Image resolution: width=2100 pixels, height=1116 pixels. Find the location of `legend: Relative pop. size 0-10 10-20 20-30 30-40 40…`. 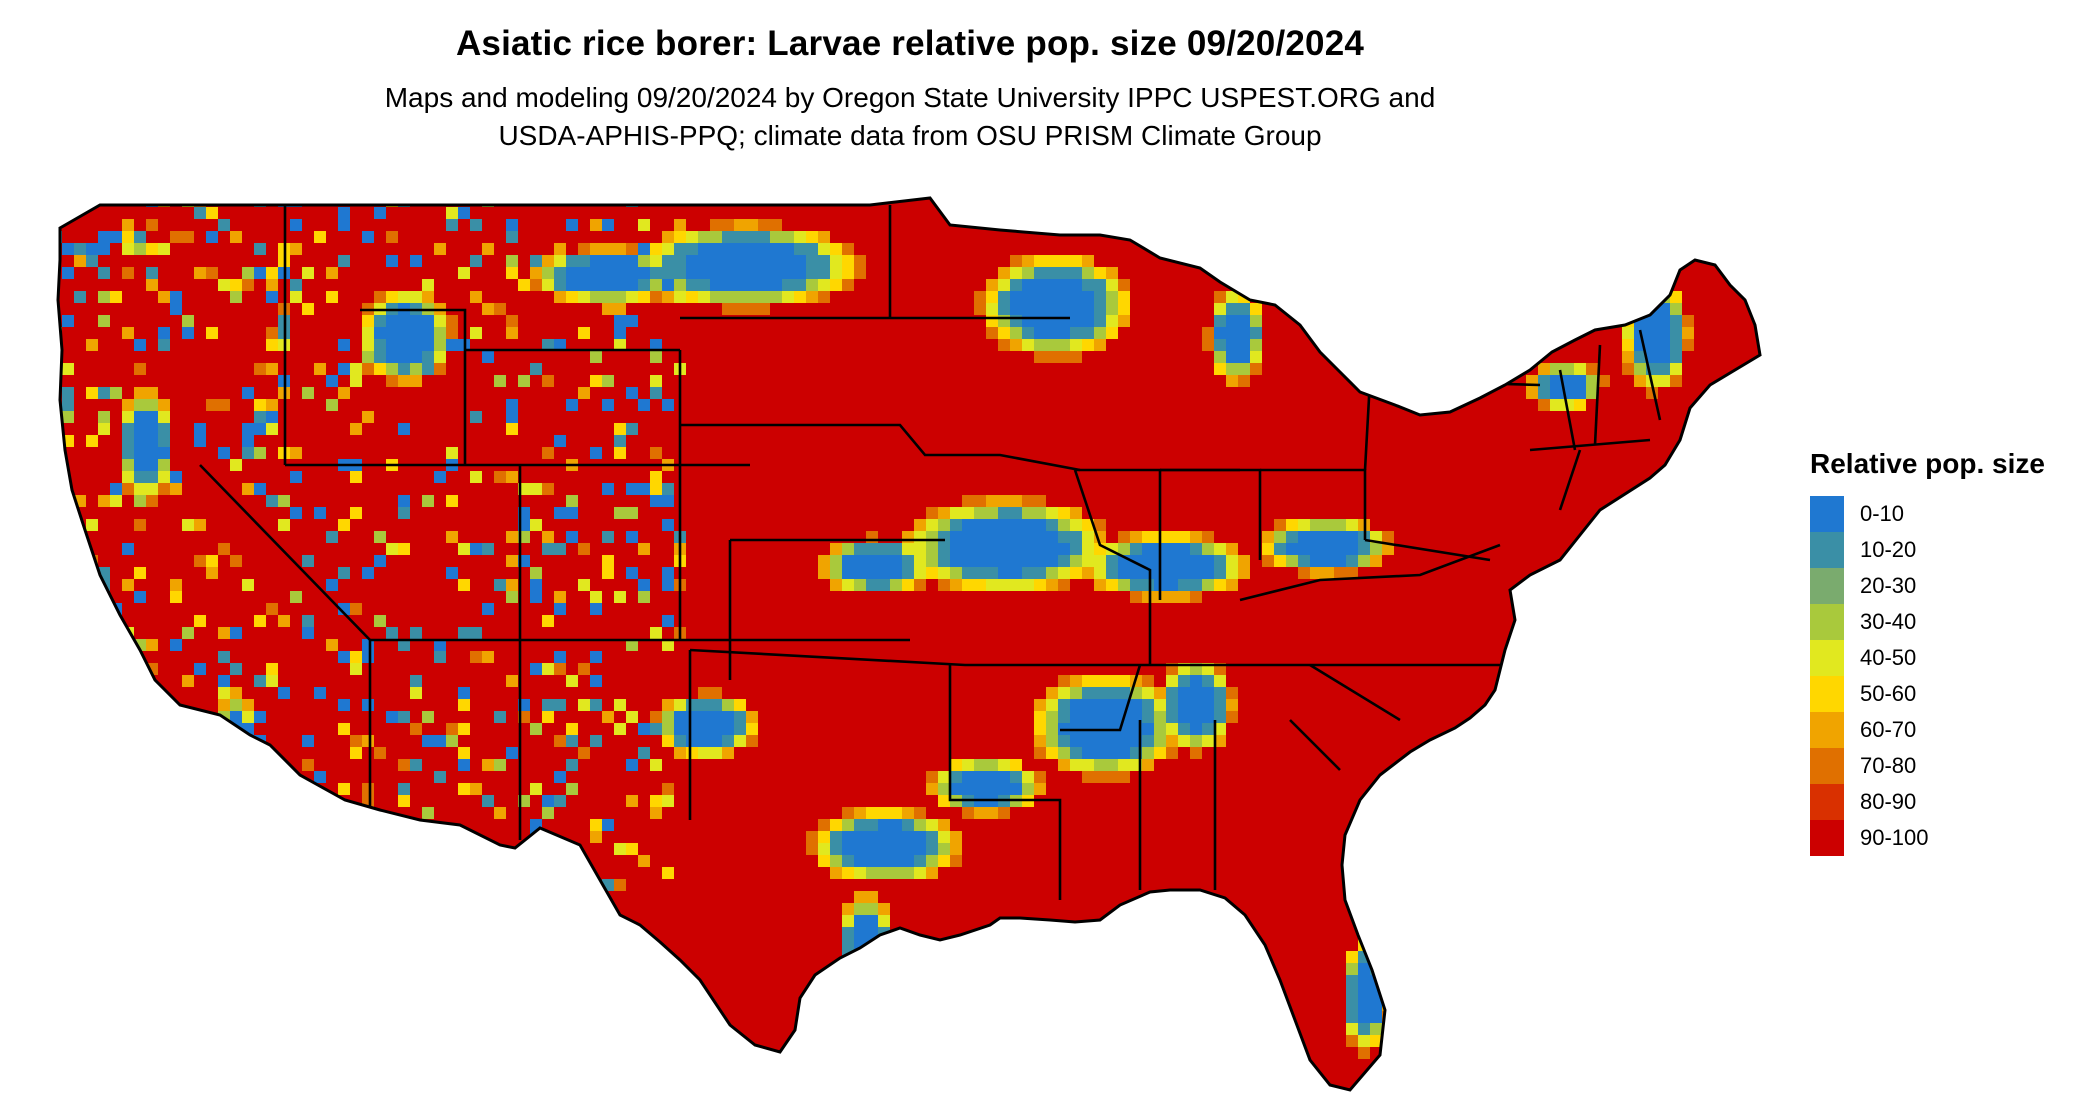

legend: Relative pop. size 0-10 10-20 20-30 30-40 40… is located at coordinates (1950, 652).